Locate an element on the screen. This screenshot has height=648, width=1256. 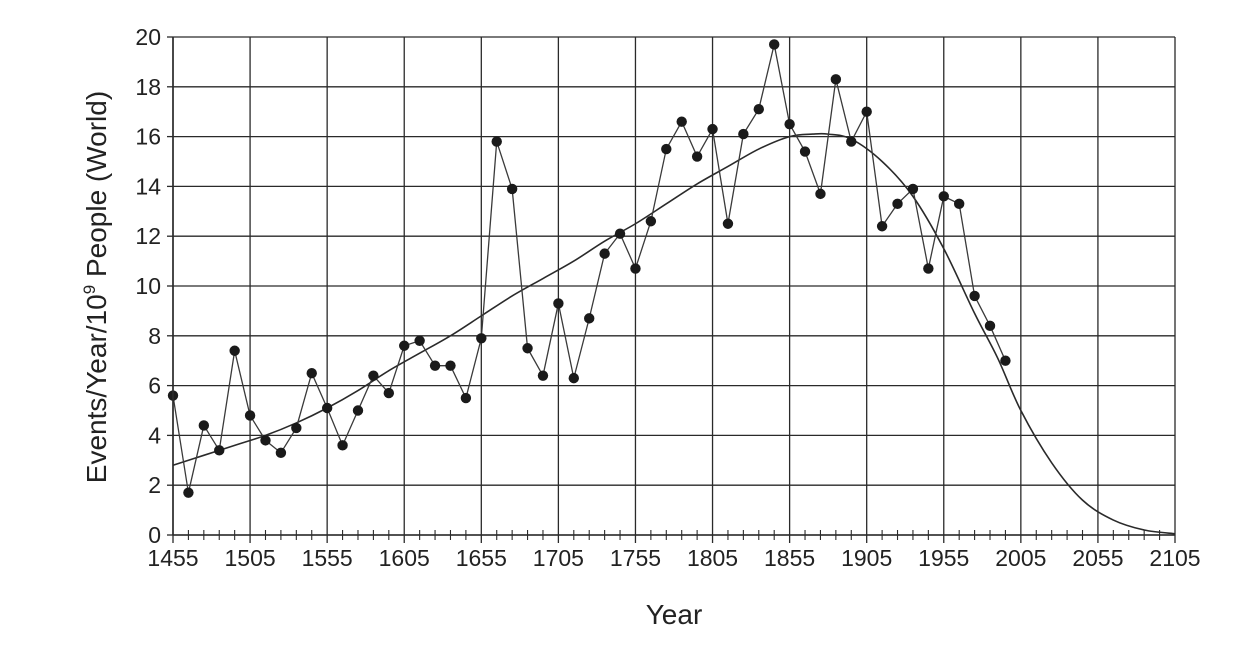
x-tick-label: 1605 is located at coordinates (404, 558).